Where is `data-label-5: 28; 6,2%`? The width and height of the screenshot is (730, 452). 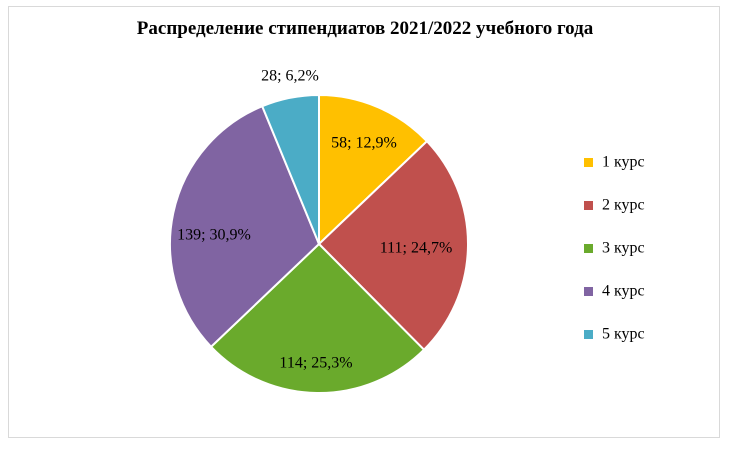 data-label-5: 28; 6,2% is located at coordinates (290, 76).